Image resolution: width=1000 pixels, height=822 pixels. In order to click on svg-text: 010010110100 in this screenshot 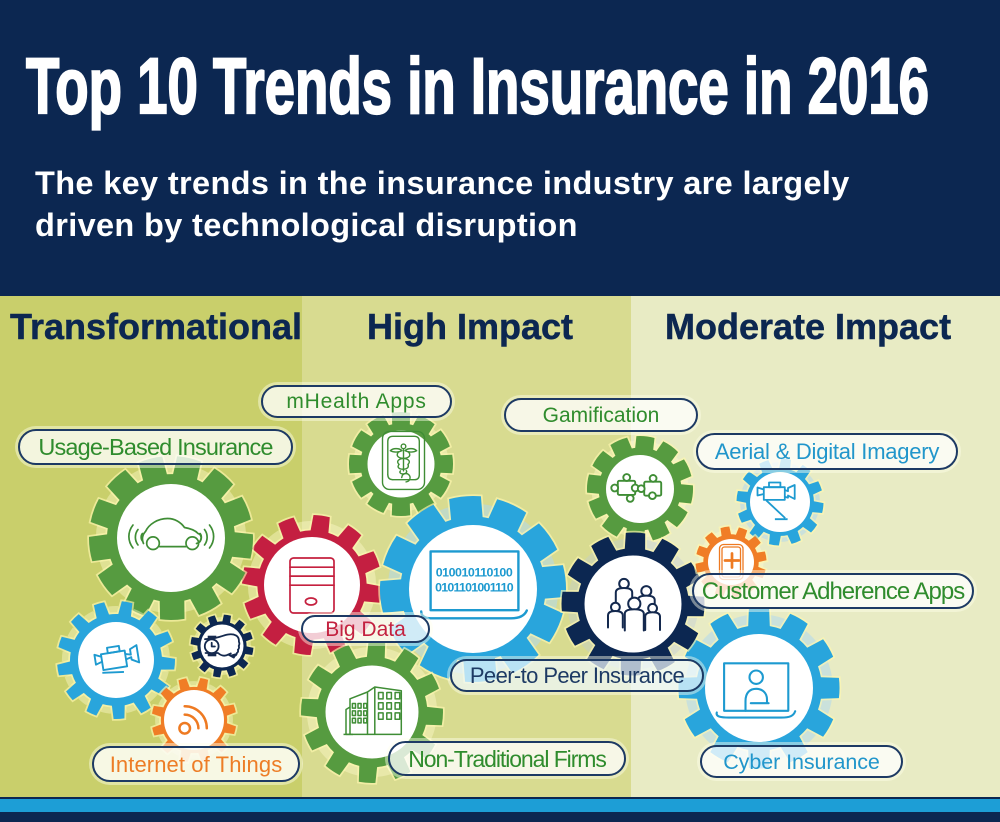, I will do `click(474, 573)`.